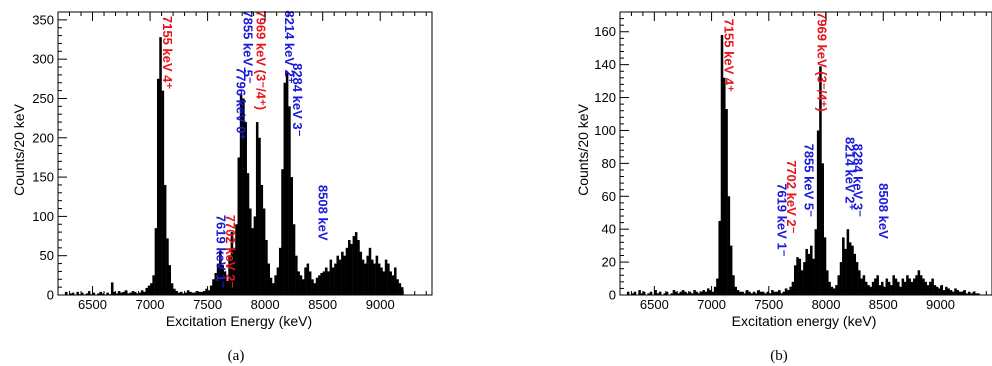 This screenshot has width=992, height=366. What do you see at coordinates (380, 304) in the screenshot?
I see `x-tick-label: 9000` at bounding box center [380, 304].